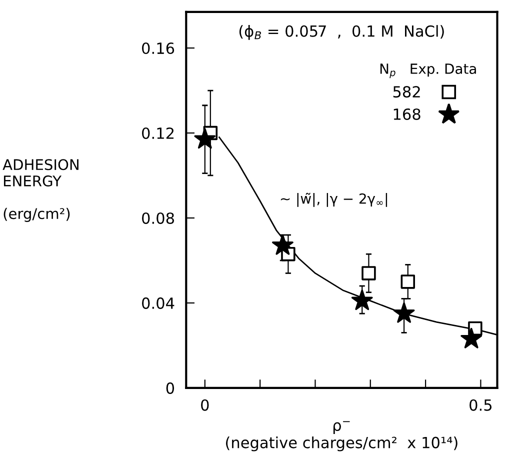 The image size is (510, 476). I want to click on legend-label: 582, so click(406, 92).